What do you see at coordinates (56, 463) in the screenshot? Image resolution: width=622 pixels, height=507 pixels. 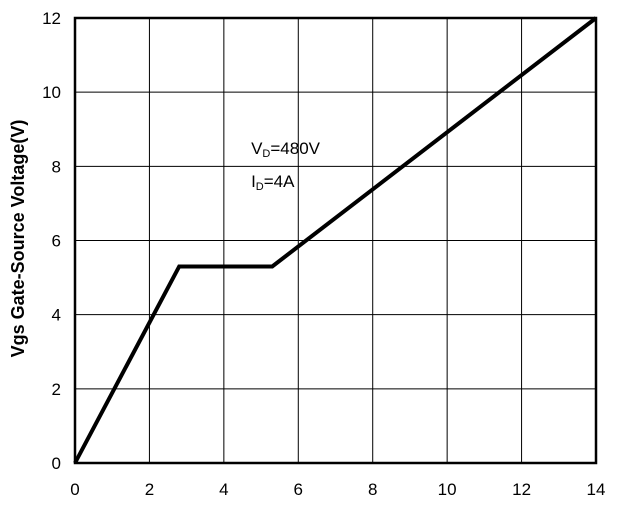 I see `y-tick-label: 0` at bounding box center [56, 463].